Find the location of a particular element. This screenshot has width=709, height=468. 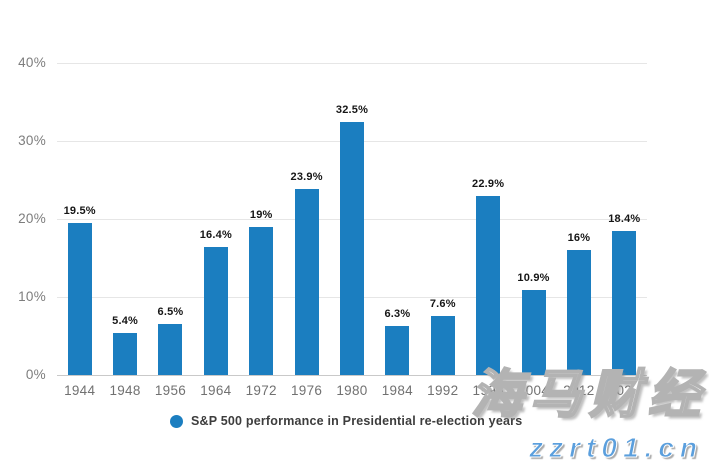

bar-value-label: 16.4% is located at coordinates (215, 235).